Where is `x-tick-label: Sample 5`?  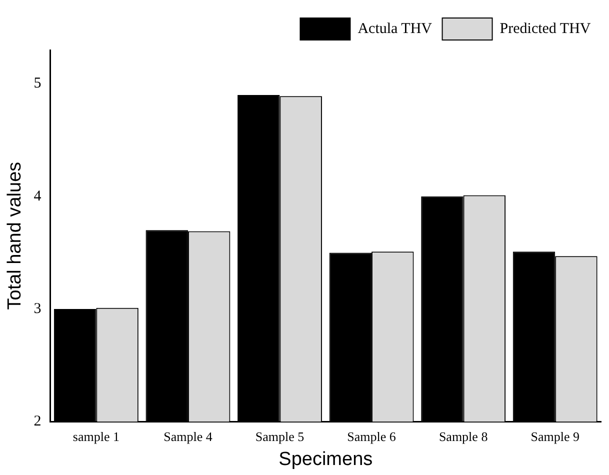 x-tick-label: Sample 5 is located at coordinates (279, 436).